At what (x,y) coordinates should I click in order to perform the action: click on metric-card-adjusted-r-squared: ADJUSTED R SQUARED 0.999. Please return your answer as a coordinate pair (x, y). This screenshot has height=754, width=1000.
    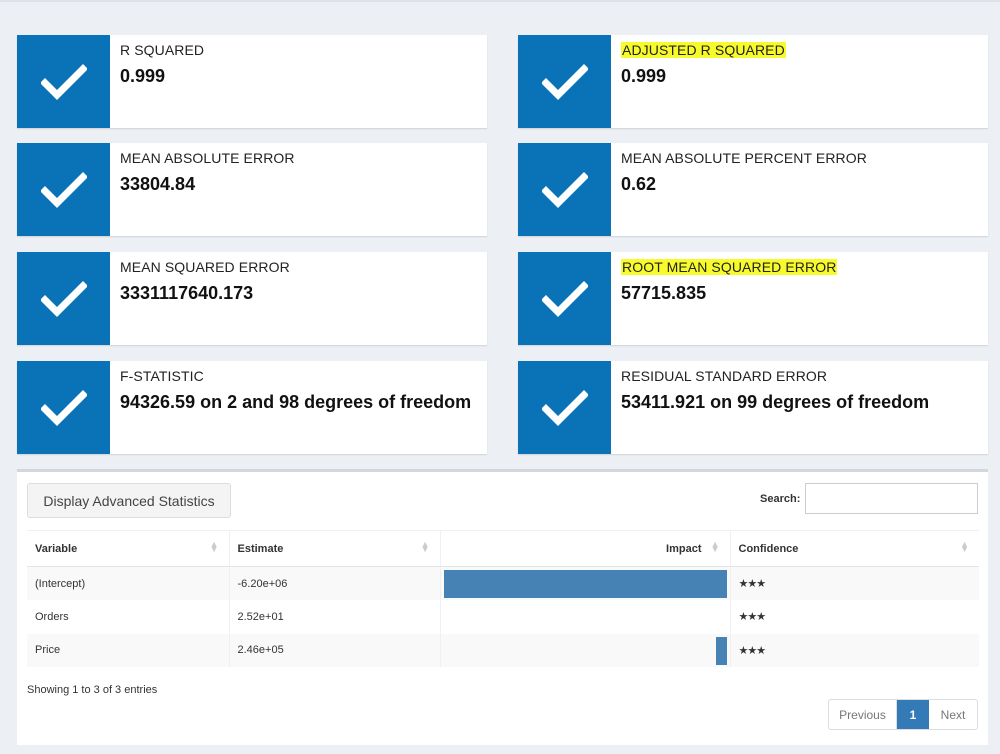
    Looking at the image, I should click on (753, 81).